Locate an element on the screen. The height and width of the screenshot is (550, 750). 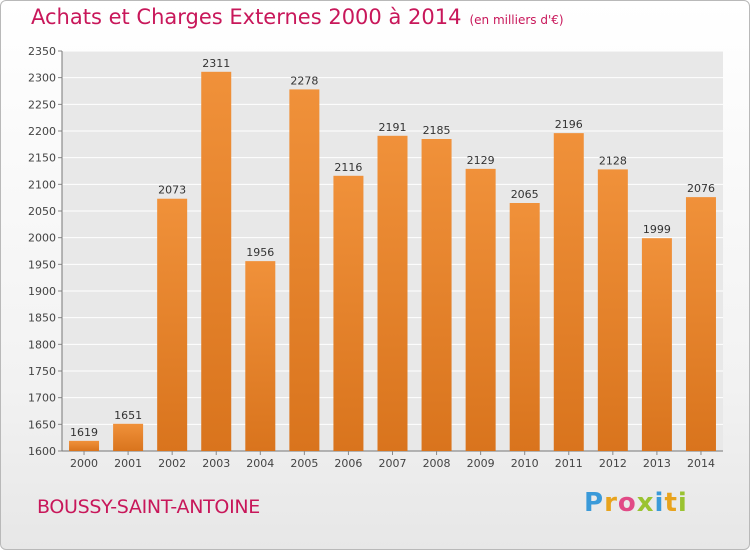
logo-letter: P is located at coordinates (594, 503).